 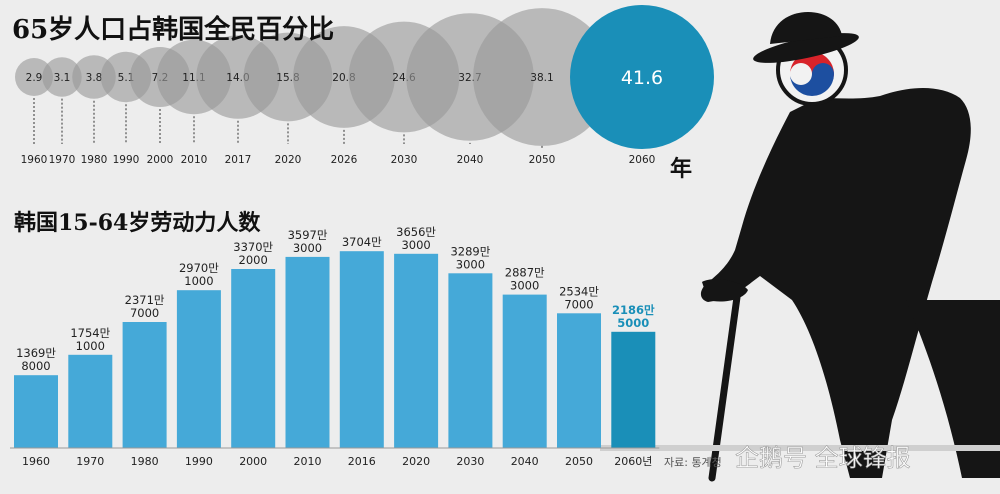 What do you see at coordinates (145, 300) in the screenshot?
I see `bar-value-label: 2371만` at bounding box center [145, 300].